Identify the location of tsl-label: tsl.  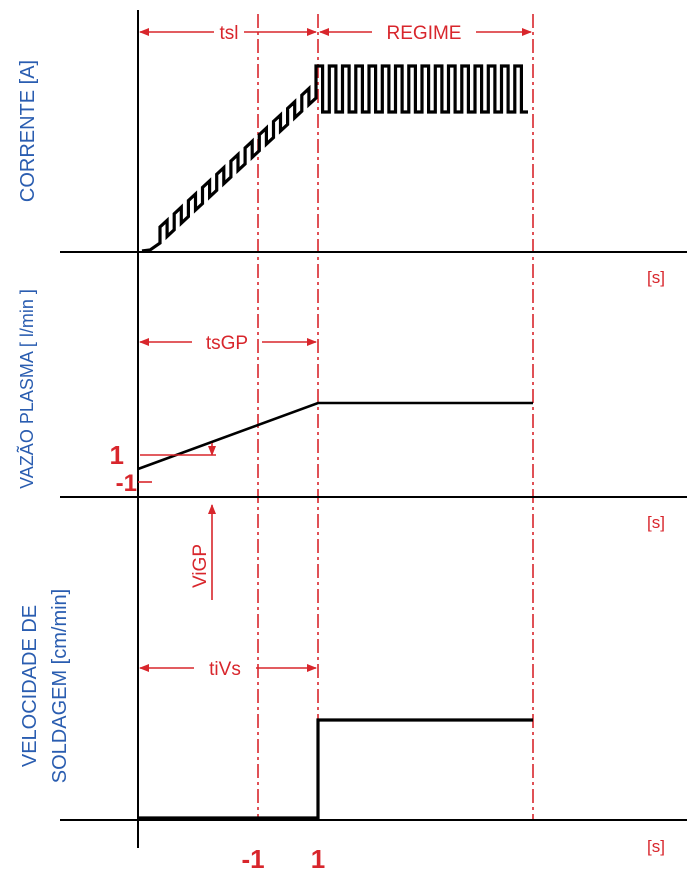
(229, 33).